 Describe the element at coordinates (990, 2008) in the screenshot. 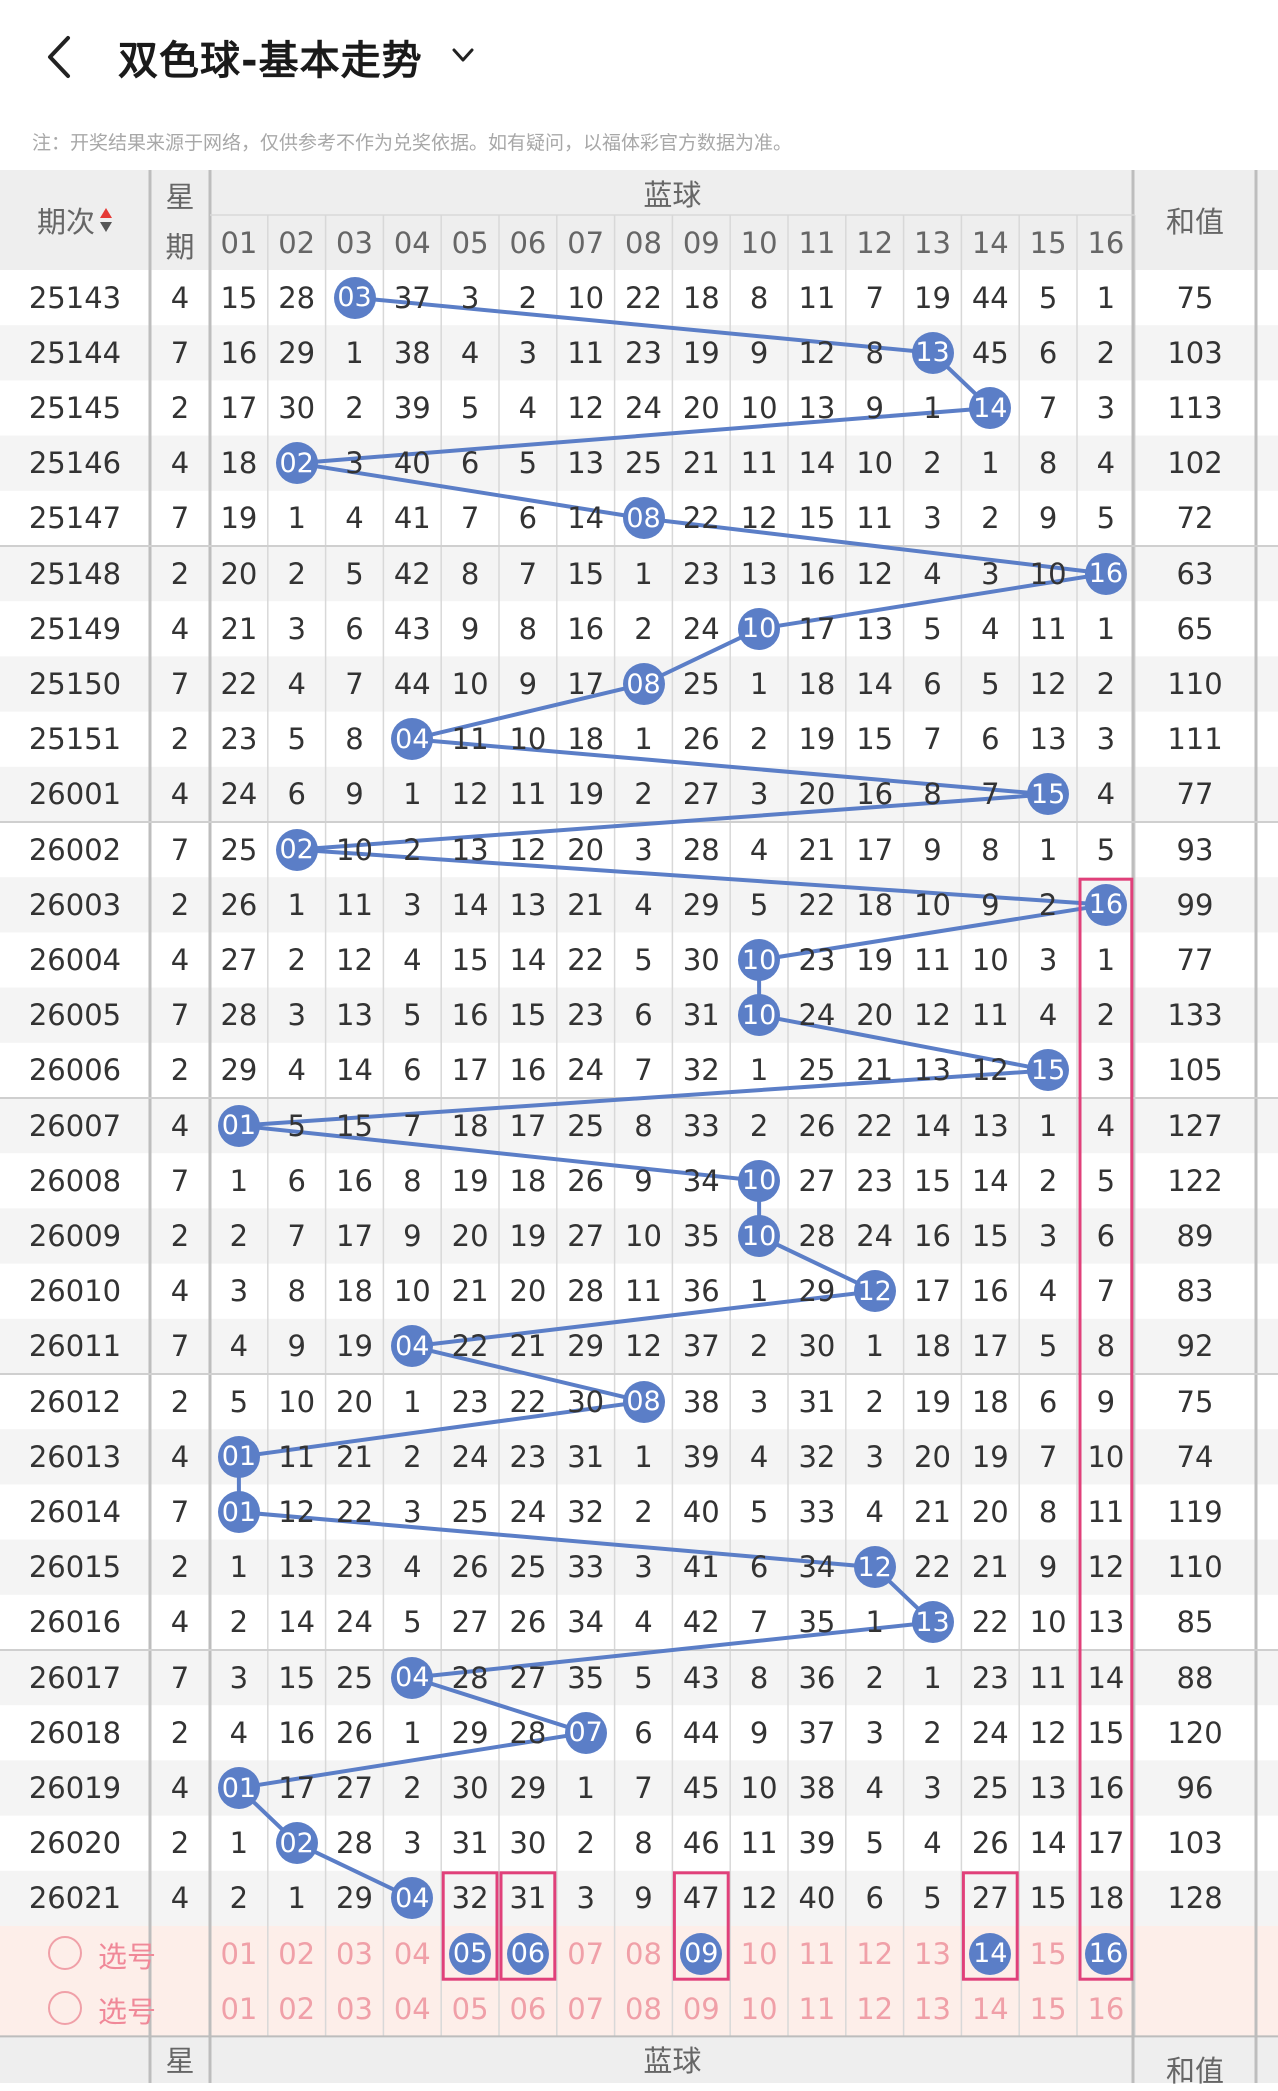

I see `pick-ball: 14` at that location.